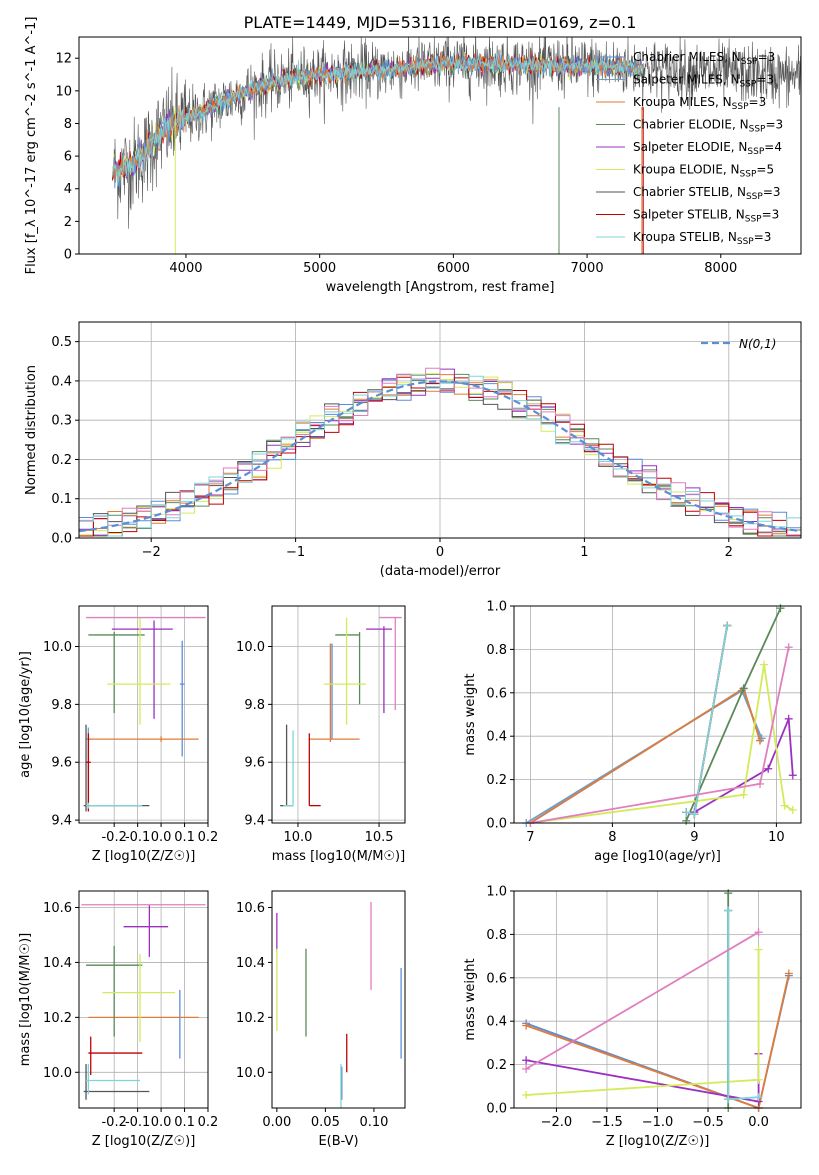  Describe the element at coordinates (379, 837) in the screenshot. I see `x-tick-label: 10.5` at that location.